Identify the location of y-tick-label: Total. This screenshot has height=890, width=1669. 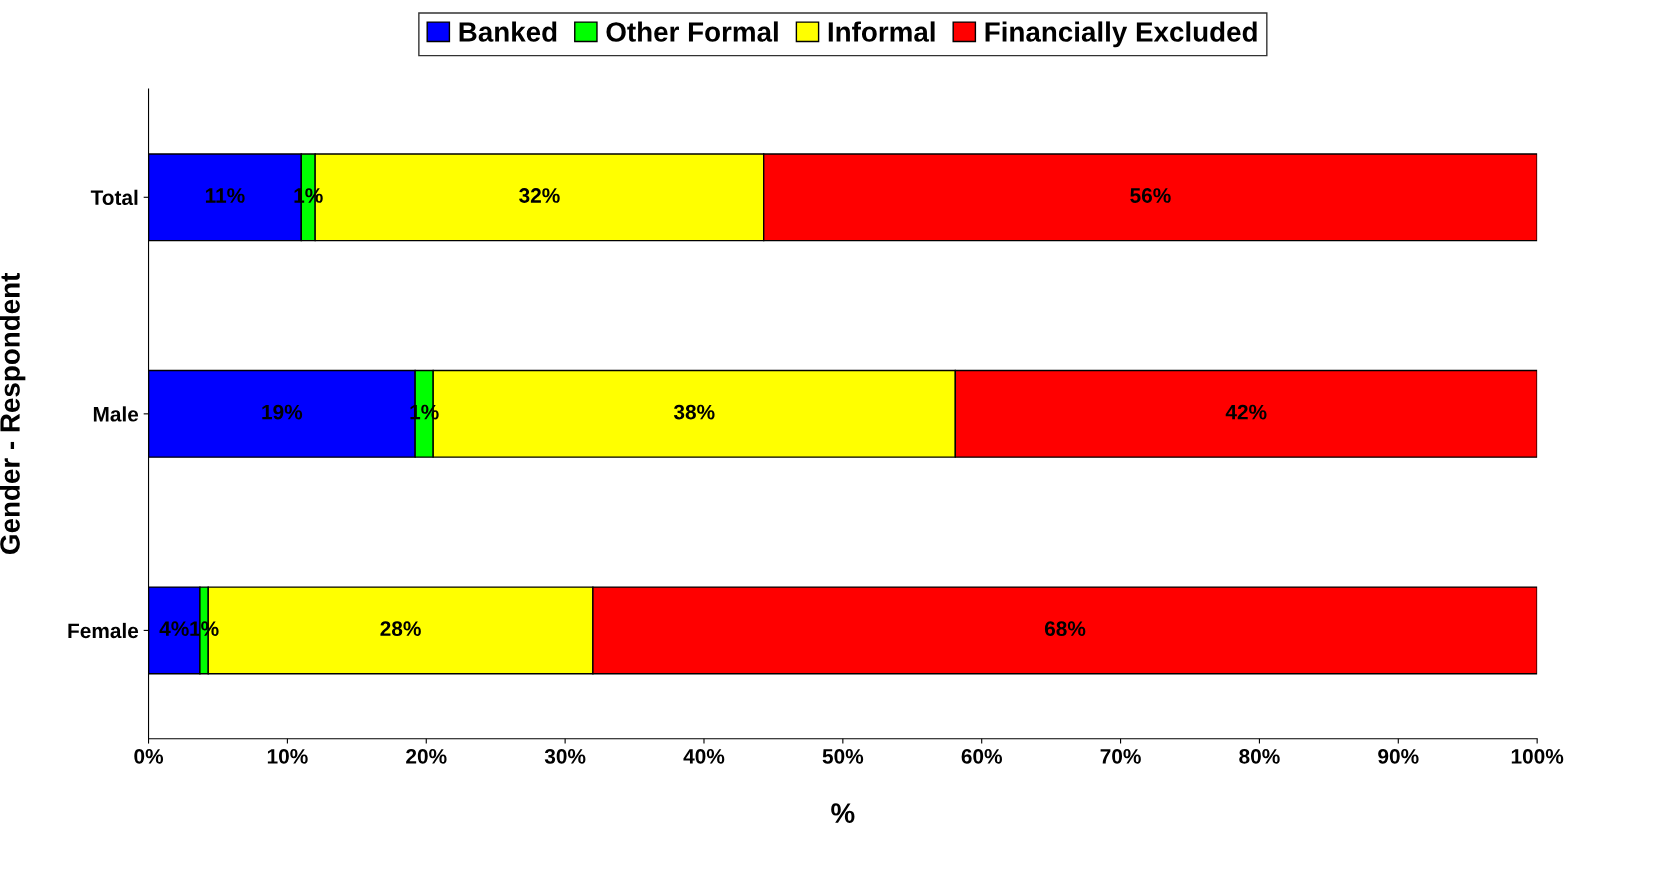
(114, 197).